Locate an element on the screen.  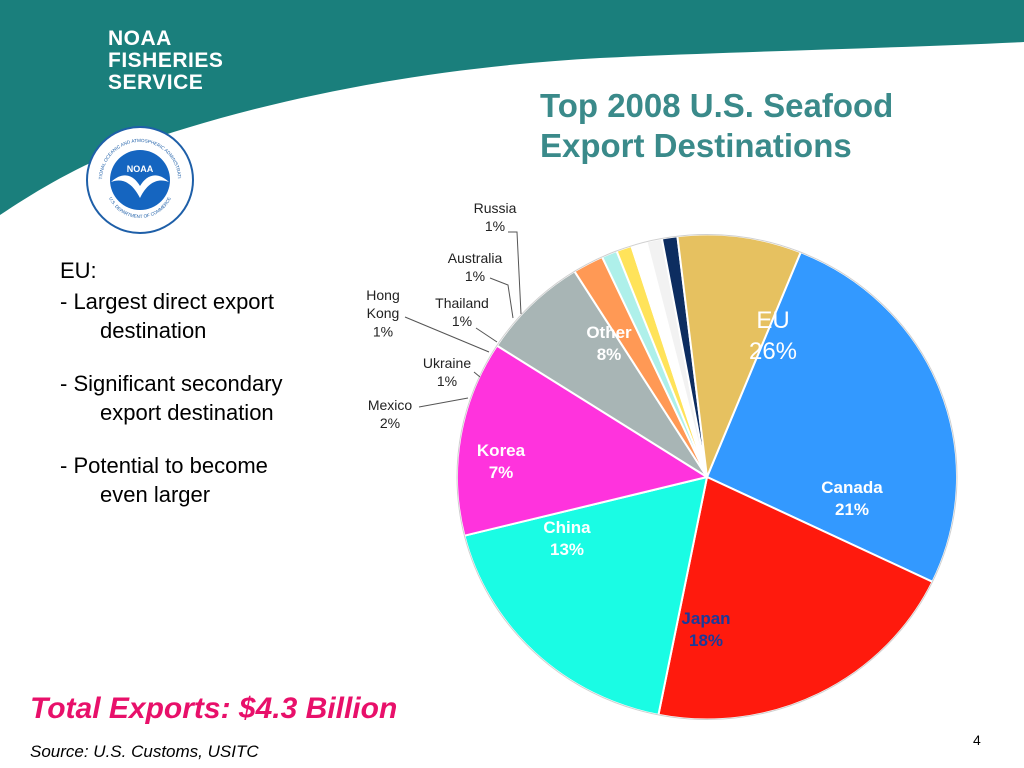
total-exports: Total Exports: $4.3 Billion is located at coordinates (214, 708).